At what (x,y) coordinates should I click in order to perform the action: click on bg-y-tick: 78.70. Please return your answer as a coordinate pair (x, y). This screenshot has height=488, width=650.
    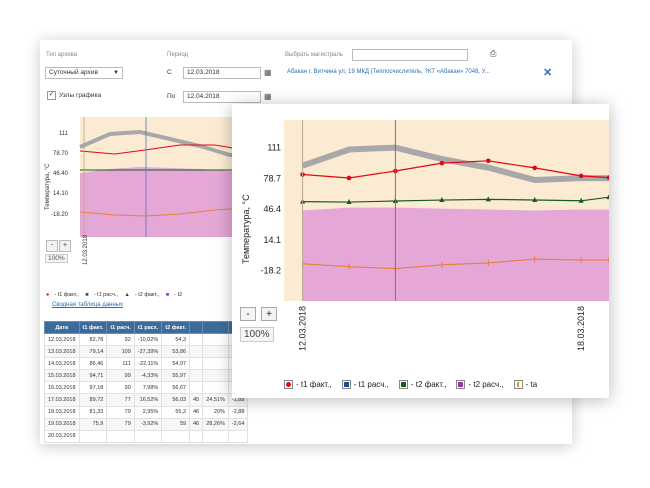
    Looking at the image, I should click on (61, 154).